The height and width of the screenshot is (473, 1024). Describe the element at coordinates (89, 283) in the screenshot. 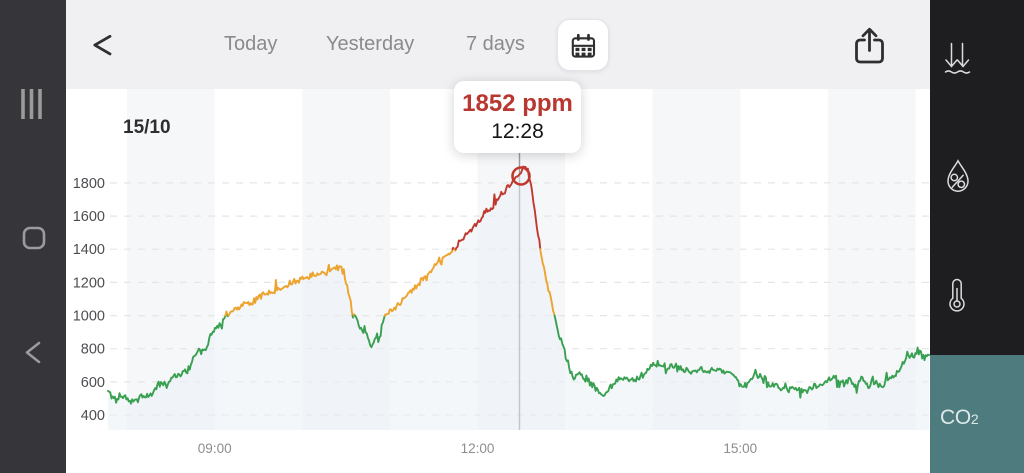

I see `svg-text: 1200` at that location.